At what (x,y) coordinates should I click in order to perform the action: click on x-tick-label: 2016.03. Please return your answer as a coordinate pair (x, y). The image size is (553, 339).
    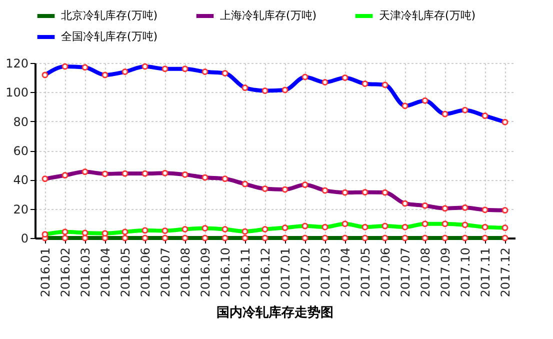
    Looking at the image, I should click on (85, 273).